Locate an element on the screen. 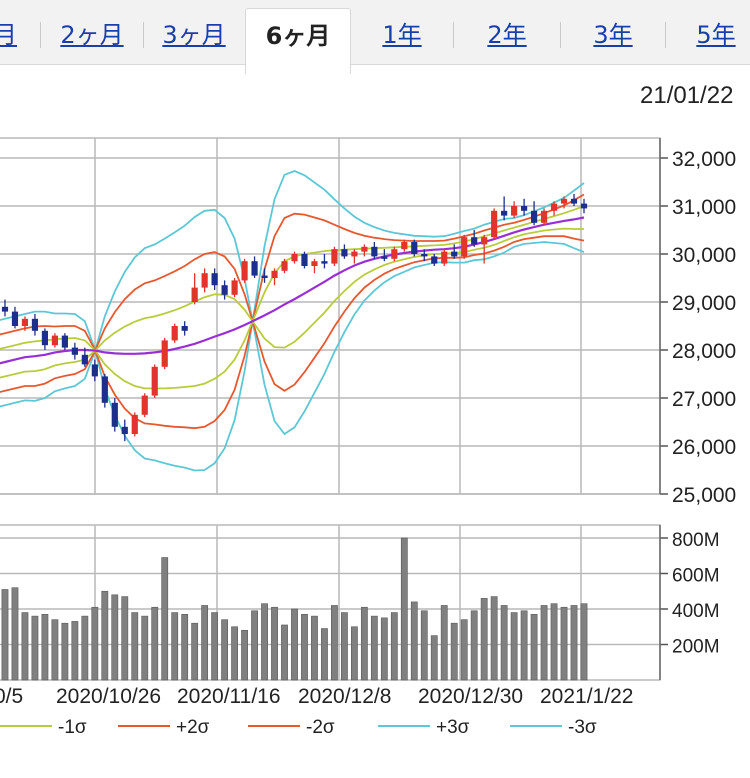 The width and height of the screenshot is (750, 778). volume-tick-label: 800M is located at coordinates (696, 540).